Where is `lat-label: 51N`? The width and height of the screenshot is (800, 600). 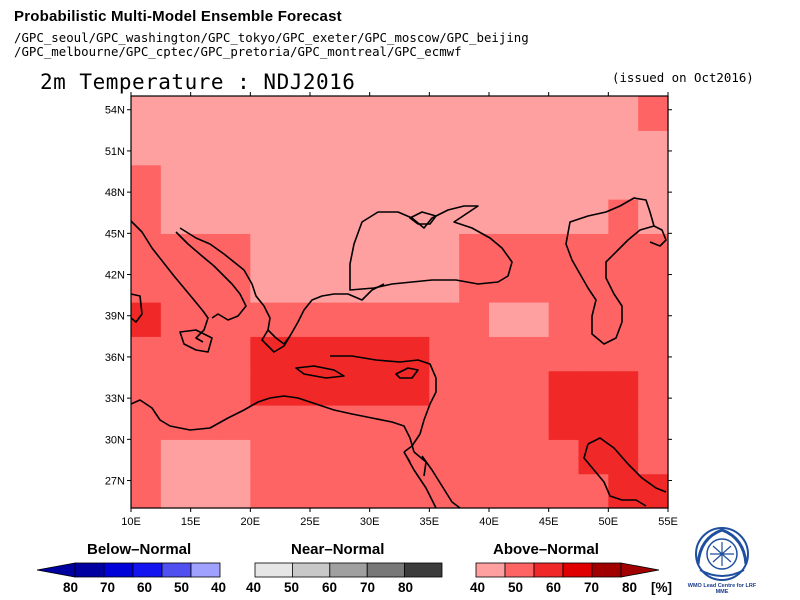
lat-label: 51N is located at coordinates (115, 152).